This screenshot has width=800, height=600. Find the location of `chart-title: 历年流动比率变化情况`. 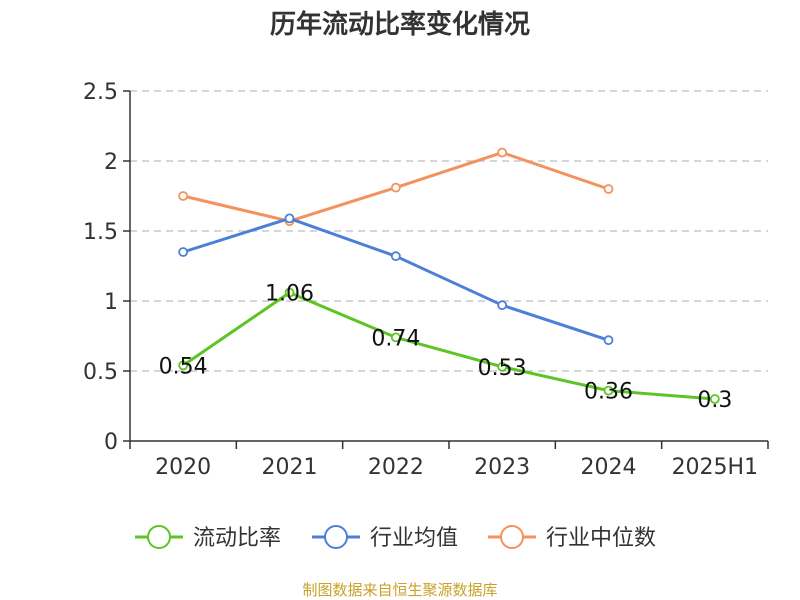

chart-title: 历年流动比率变化情况 is located at coordinates (400, 24).